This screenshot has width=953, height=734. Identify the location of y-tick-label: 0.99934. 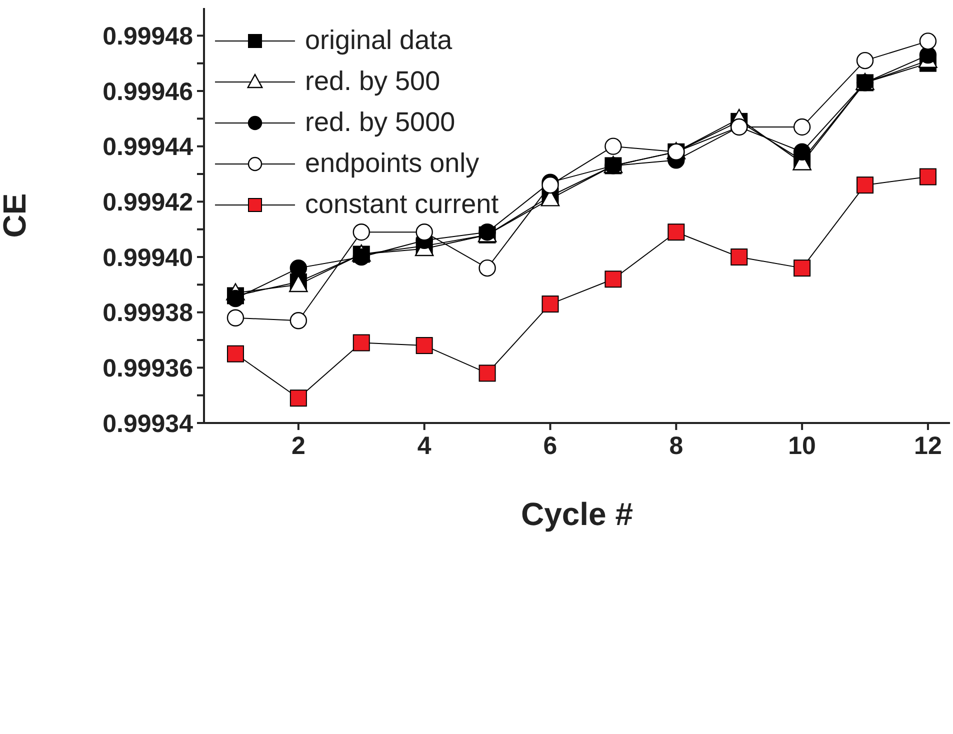
(148, 424).